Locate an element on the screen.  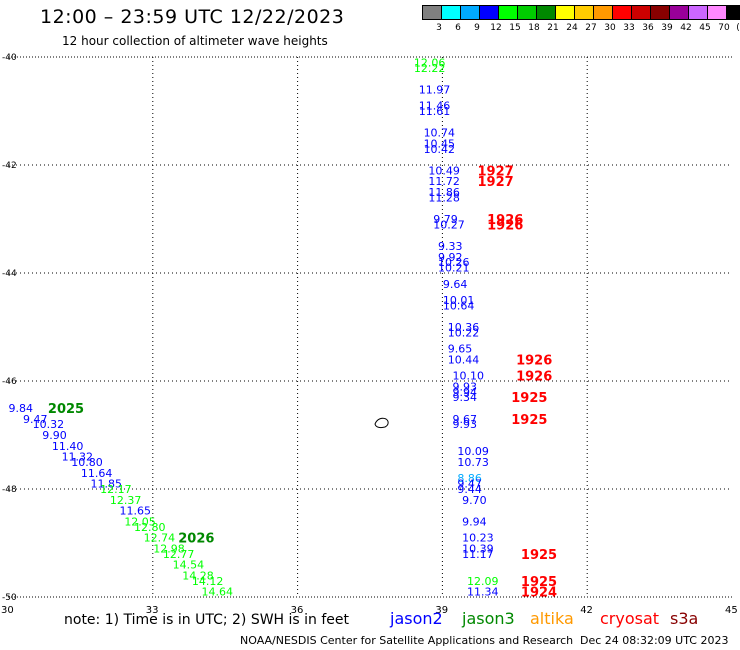
island-outline is located at coordinates (381, 423).